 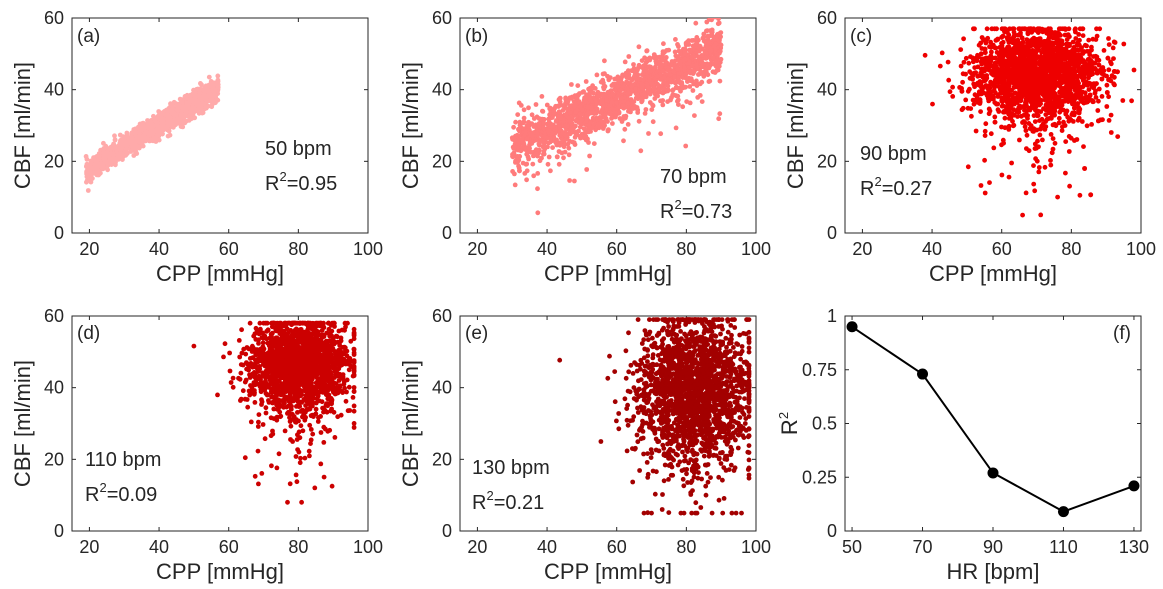 What do you see at coordinates (617, 249) in the screenshot?
I see `x-tick-label: 60` at bounding box center [617, 249].